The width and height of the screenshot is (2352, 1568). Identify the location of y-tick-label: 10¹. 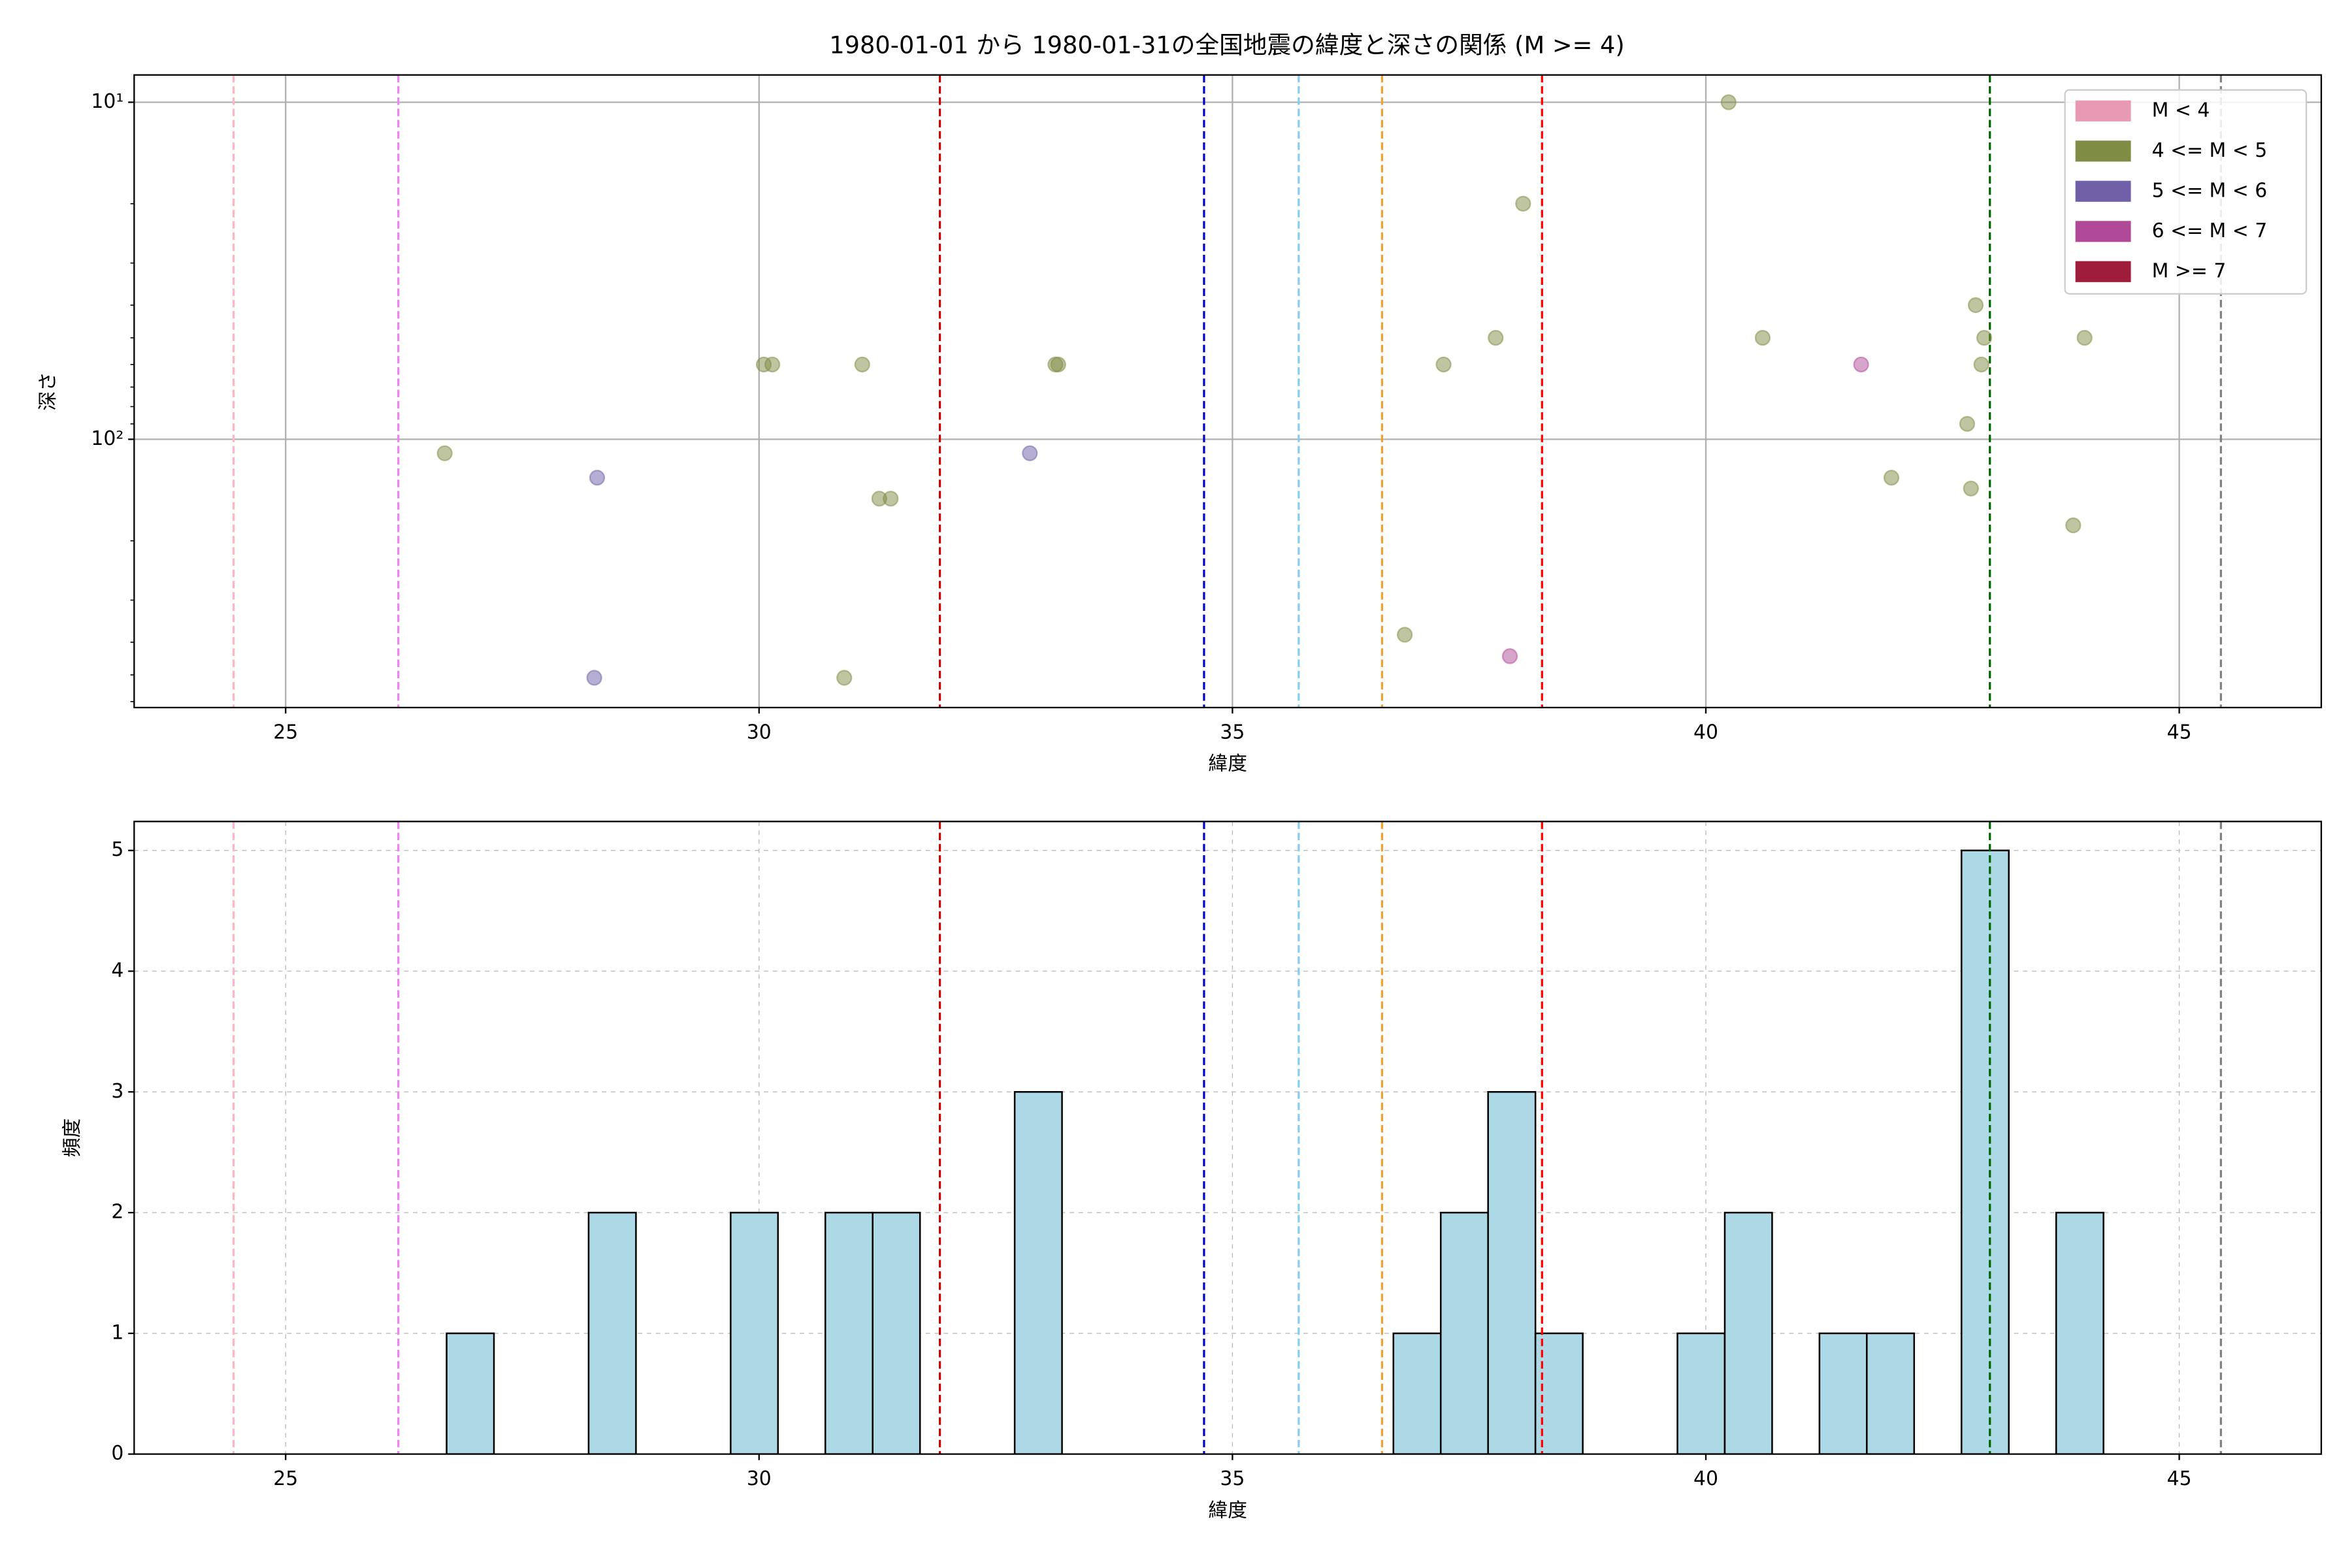
(107, 101).